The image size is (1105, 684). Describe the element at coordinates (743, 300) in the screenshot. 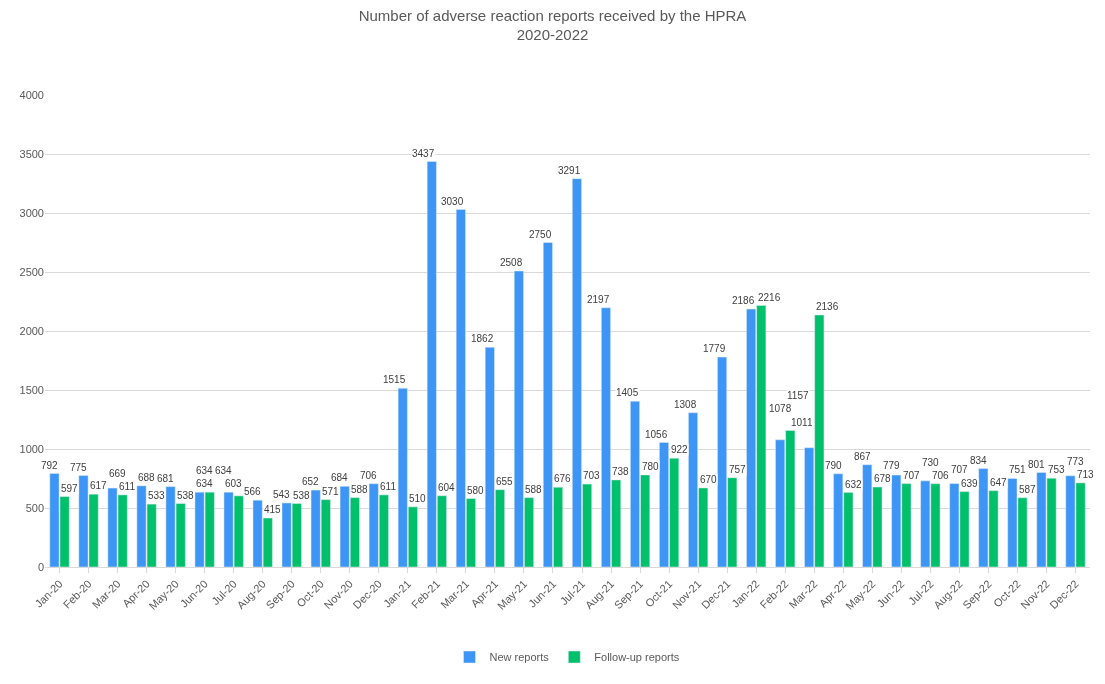

I see `data-label: 2186` at that location.